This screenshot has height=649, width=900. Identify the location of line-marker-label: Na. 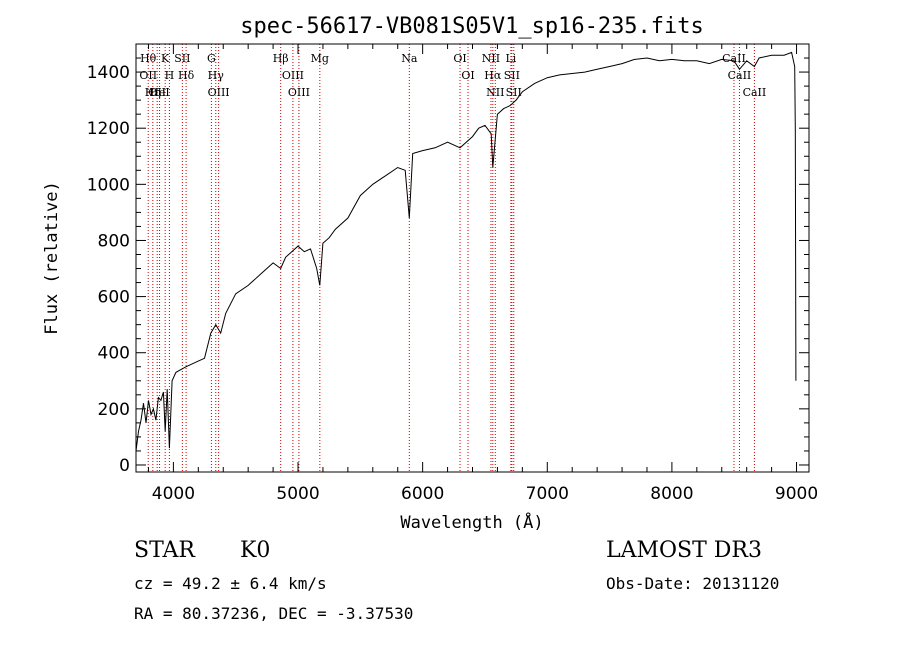
(409, 58).